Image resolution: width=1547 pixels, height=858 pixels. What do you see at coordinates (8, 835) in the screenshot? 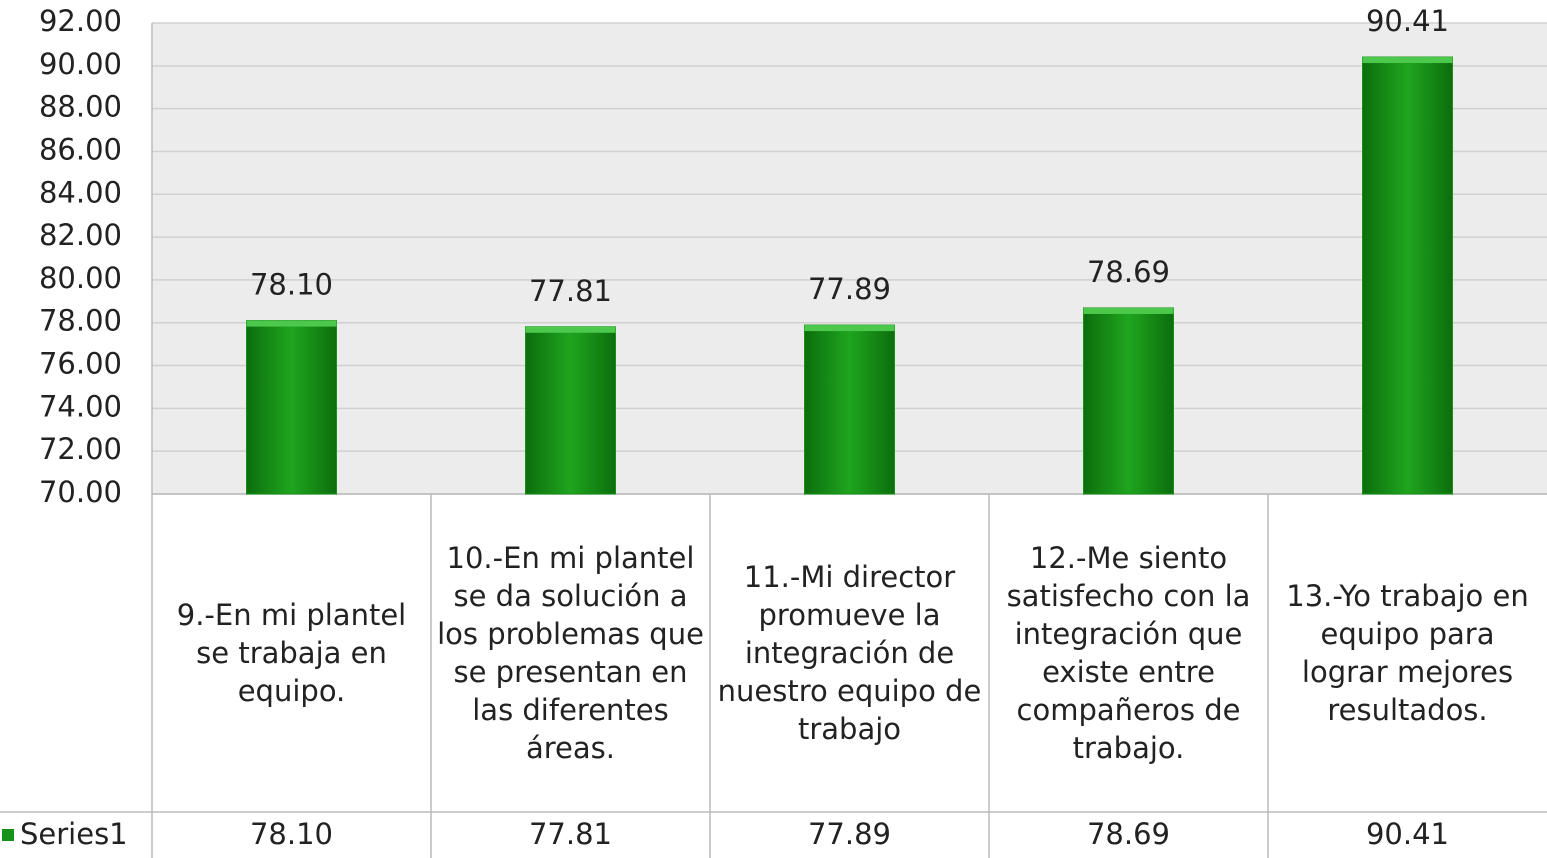
I see `legend-swatch` at bounding box center [8, 835].